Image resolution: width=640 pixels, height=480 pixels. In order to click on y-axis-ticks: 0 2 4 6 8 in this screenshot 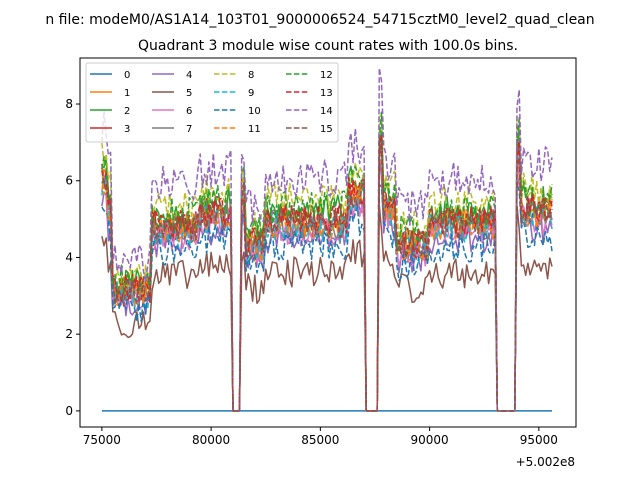, I will do `click(72, 257)`.